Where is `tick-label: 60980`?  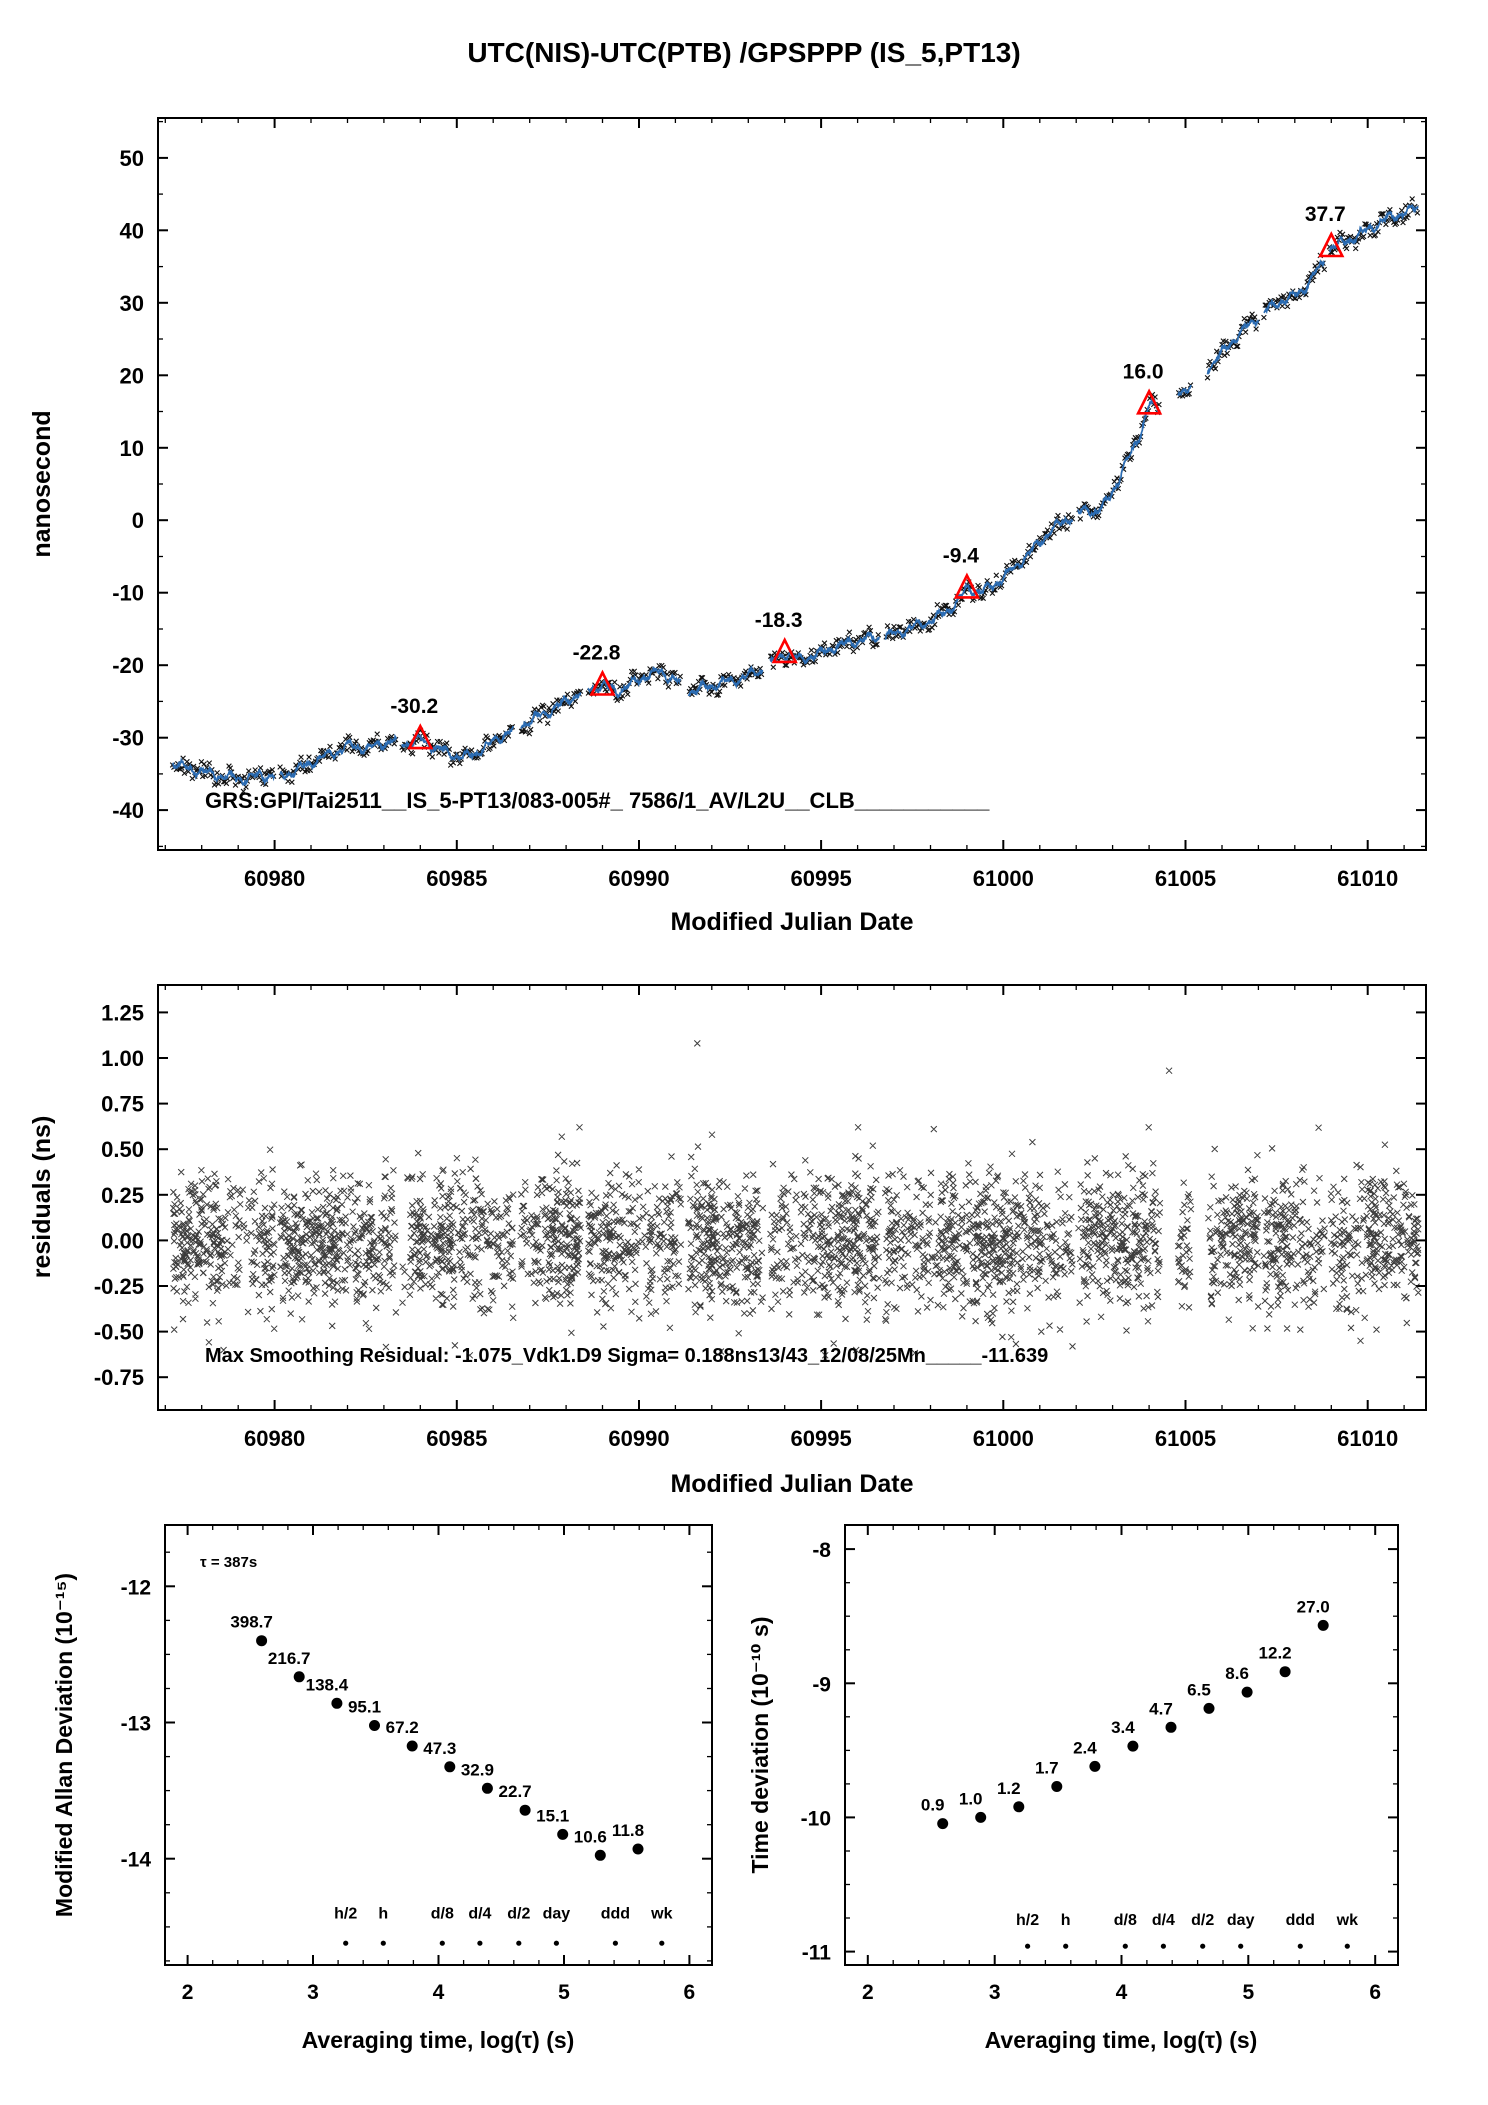
tick-label: 60980 is located at coordinates (274, 878).